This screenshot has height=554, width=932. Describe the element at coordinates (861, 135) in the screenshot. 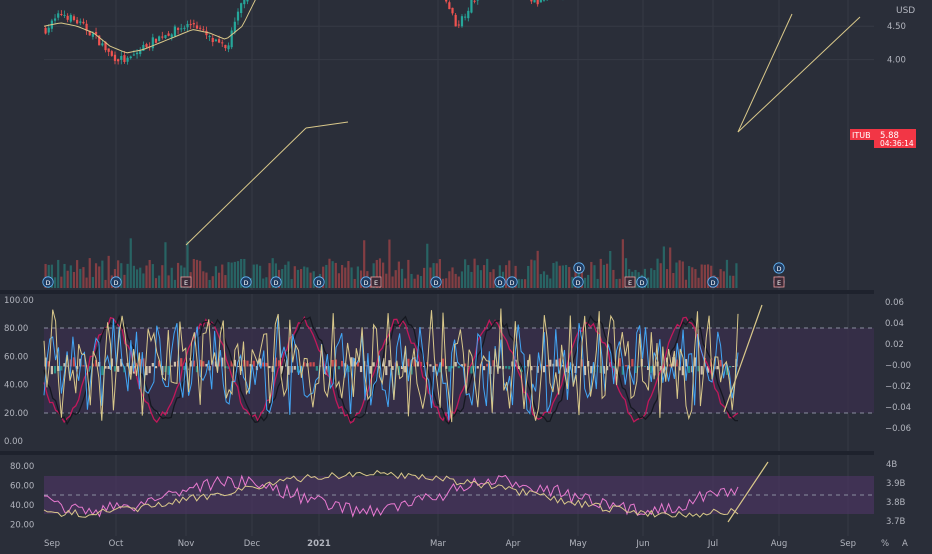

I see `symbol-label: ITUB` at that location.